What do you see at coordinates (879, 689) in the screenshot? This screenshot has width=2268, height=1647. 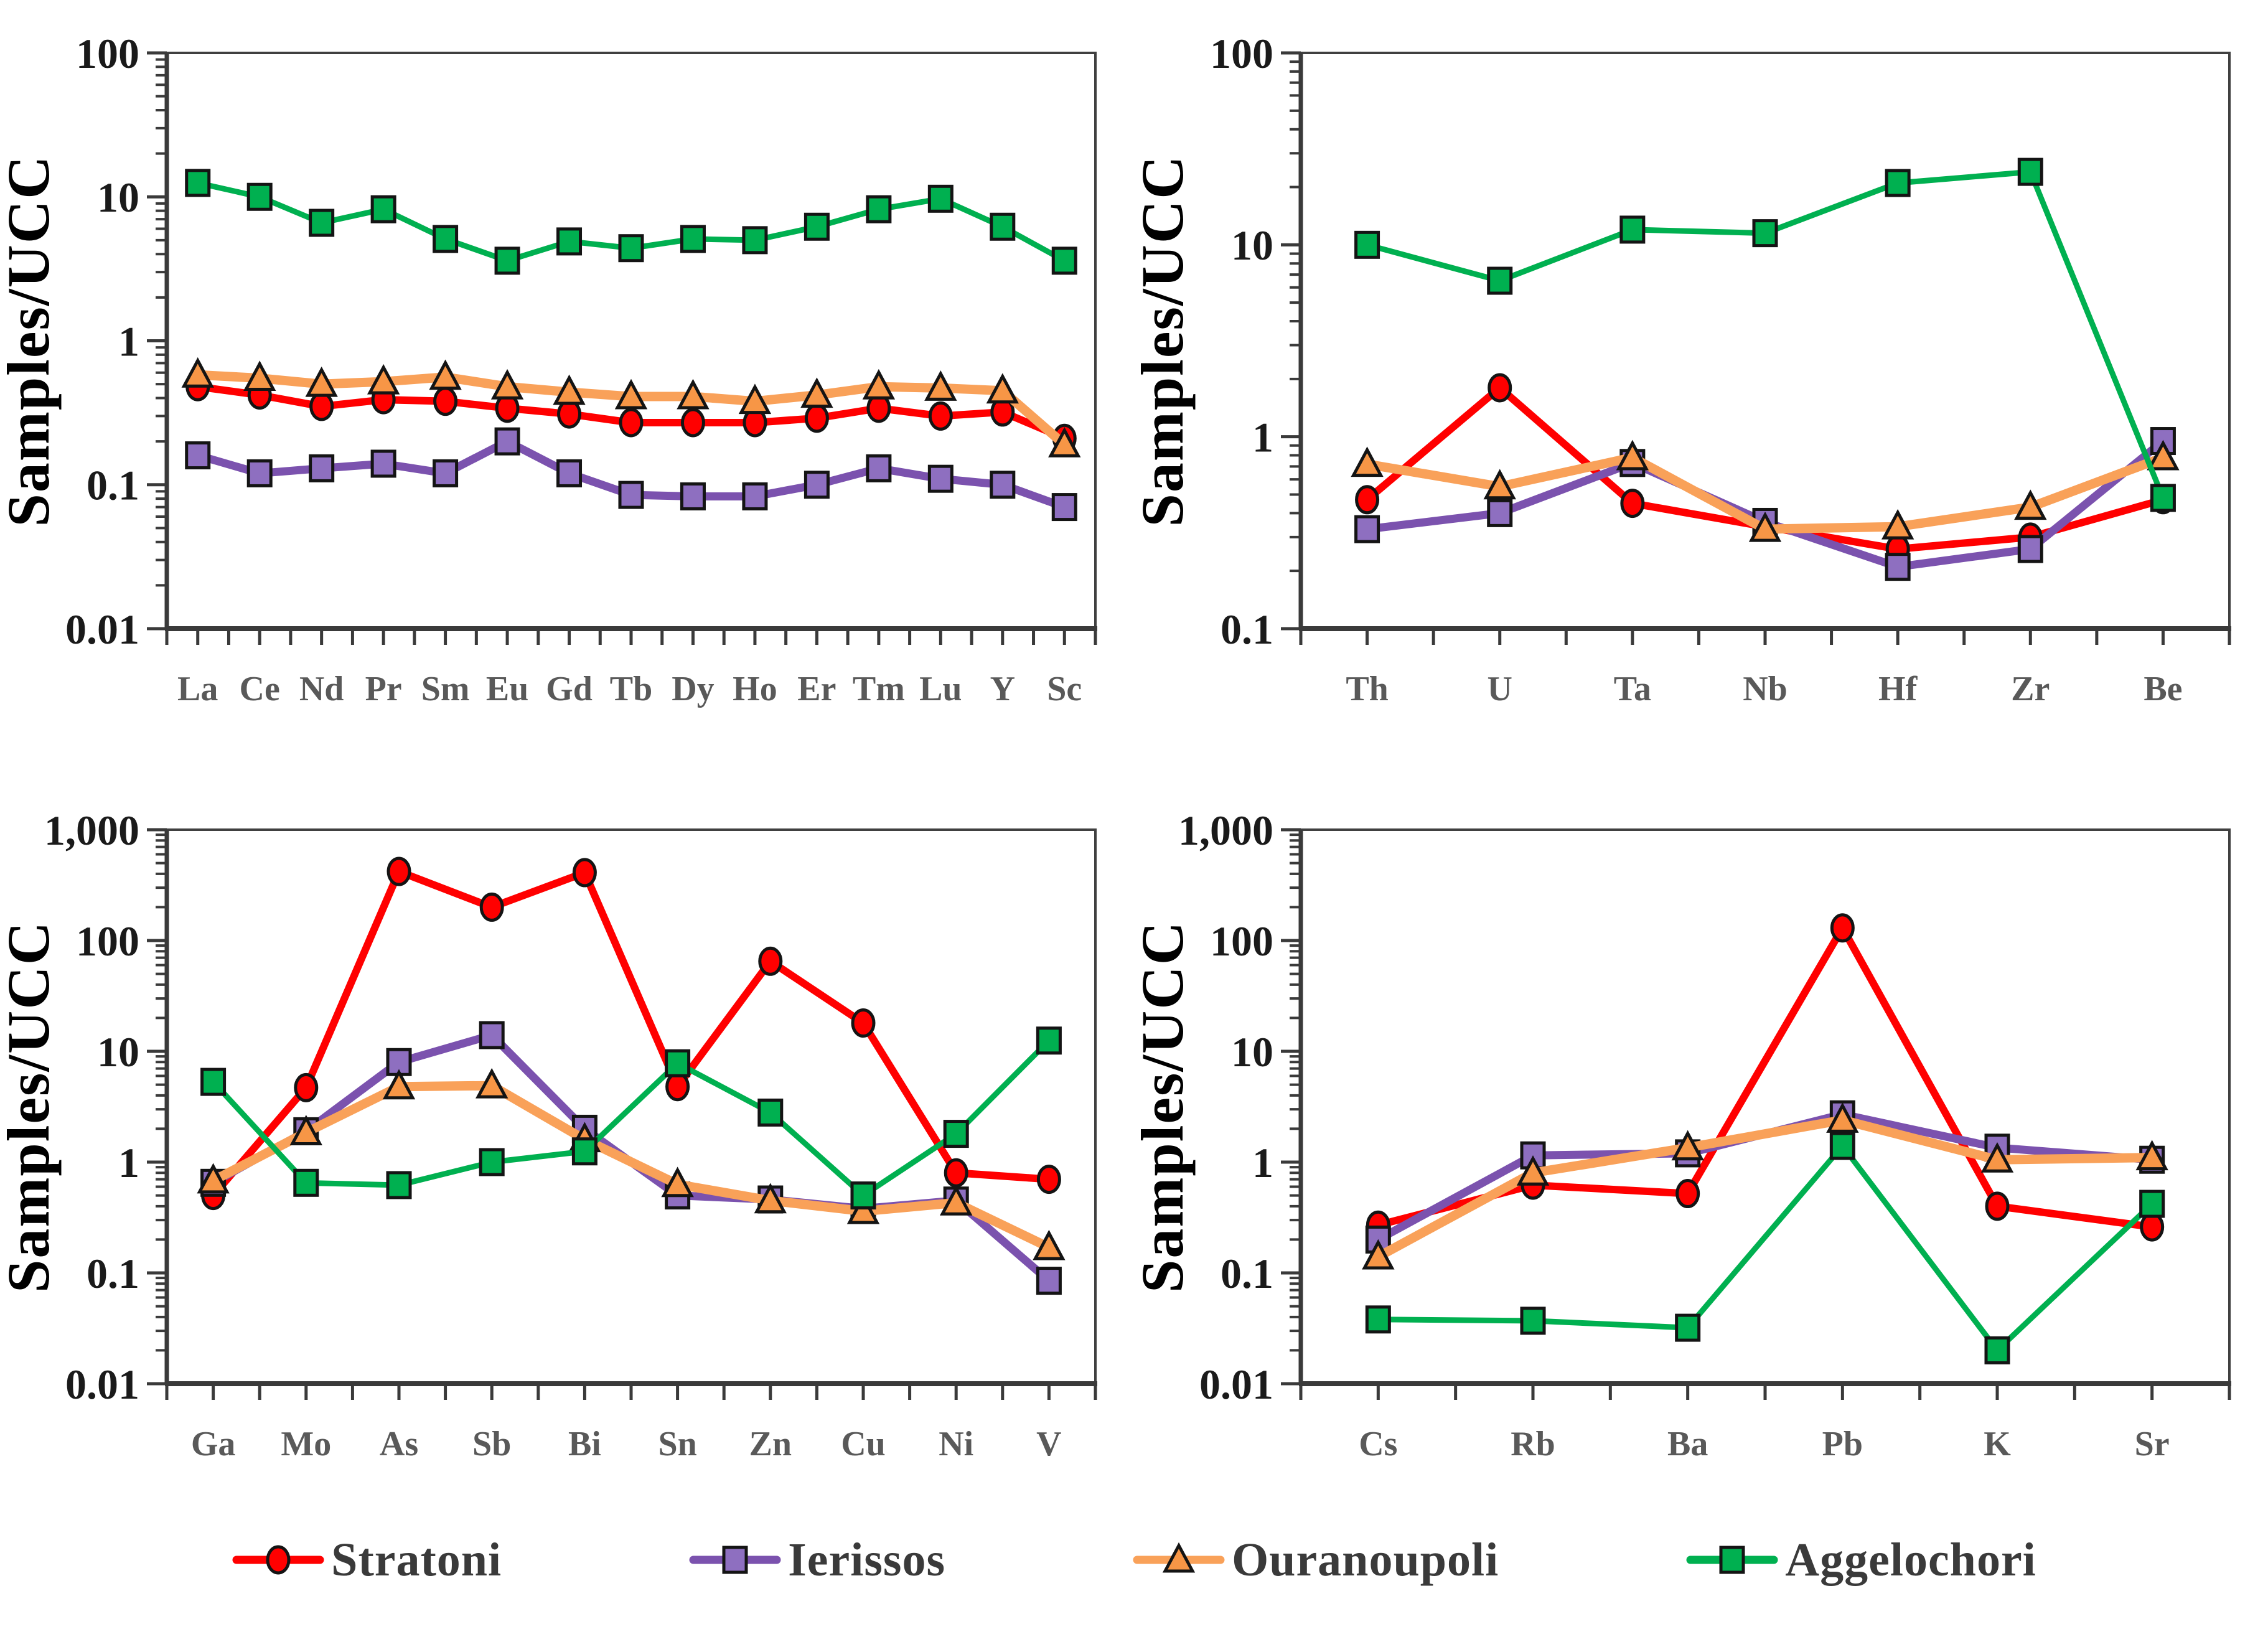 I see `svg-text: Tm` at bounding box center [879, 689].